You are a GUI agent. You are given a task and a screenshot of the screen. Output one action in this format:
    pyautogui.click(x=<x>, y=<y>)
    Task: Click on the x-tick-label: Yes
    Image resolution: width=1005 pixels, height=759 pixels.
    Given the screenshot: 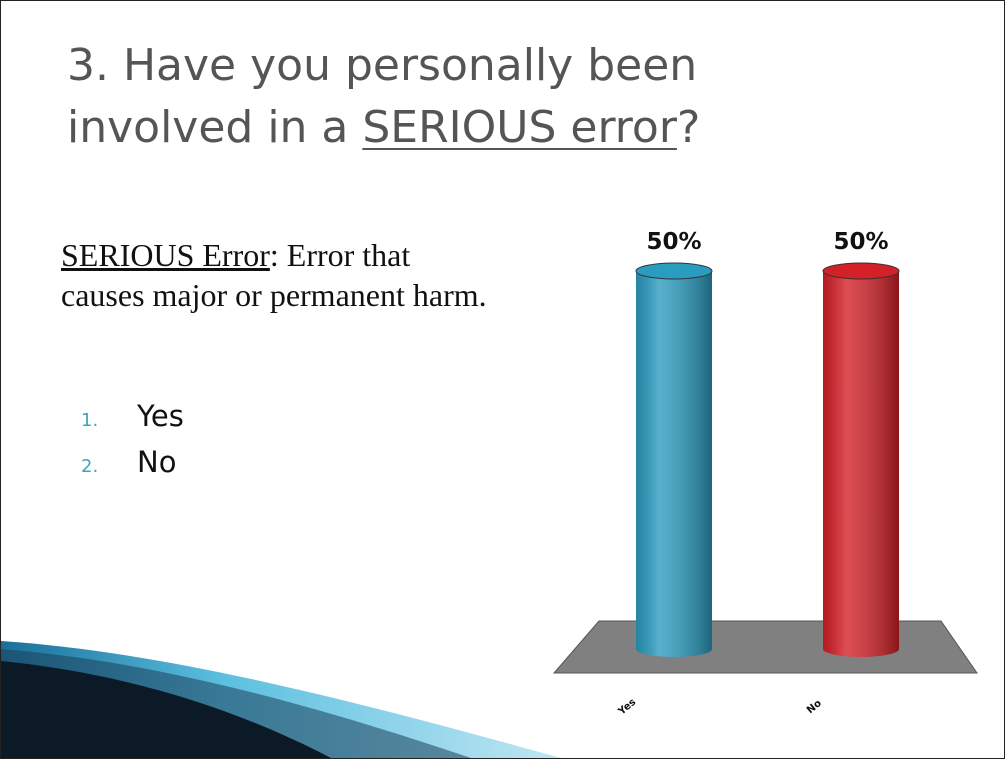 What is the action you would take?
    pyautogui.click(x=627, y=707)
    